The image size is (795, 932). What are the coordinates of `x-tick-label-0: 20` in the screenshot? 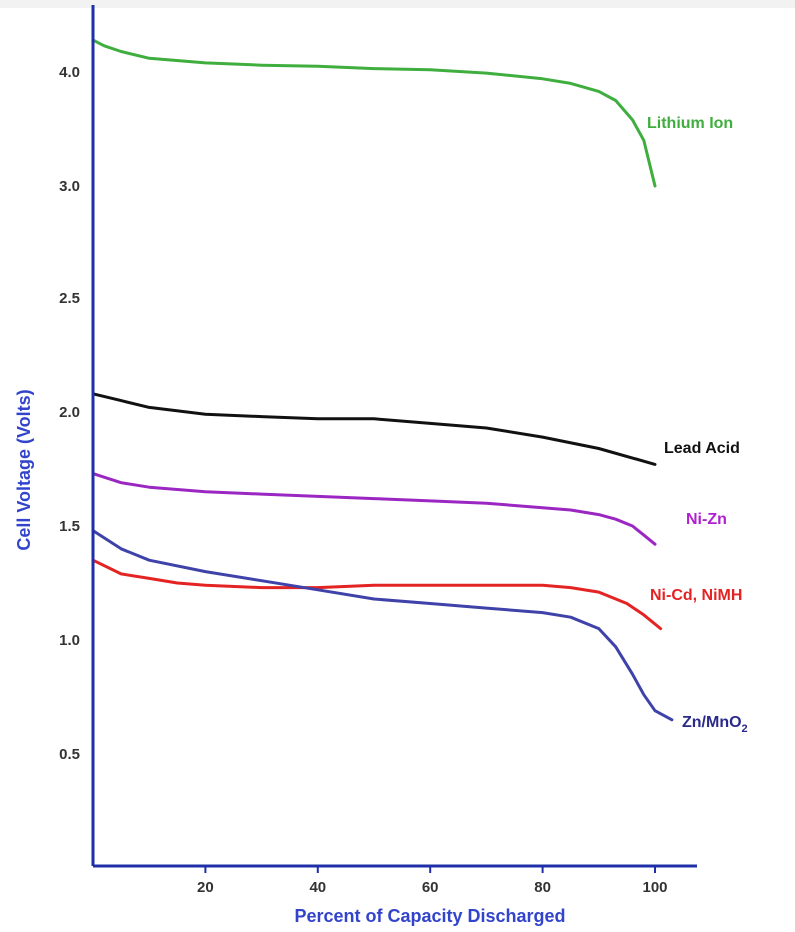 It's located at (205, 887).